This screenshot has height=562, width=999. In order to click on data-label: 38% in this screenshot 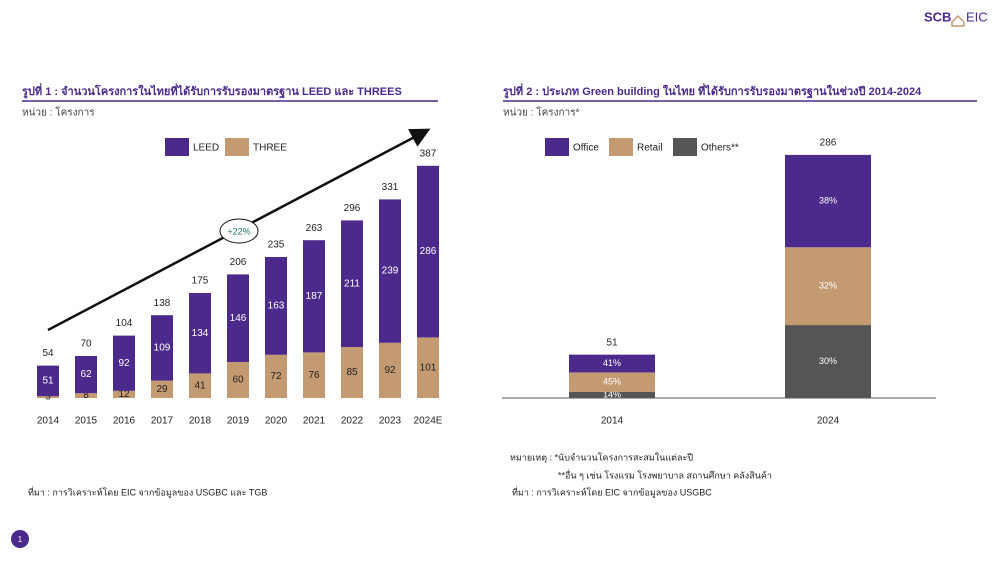, I will do `click(828, 200)`.